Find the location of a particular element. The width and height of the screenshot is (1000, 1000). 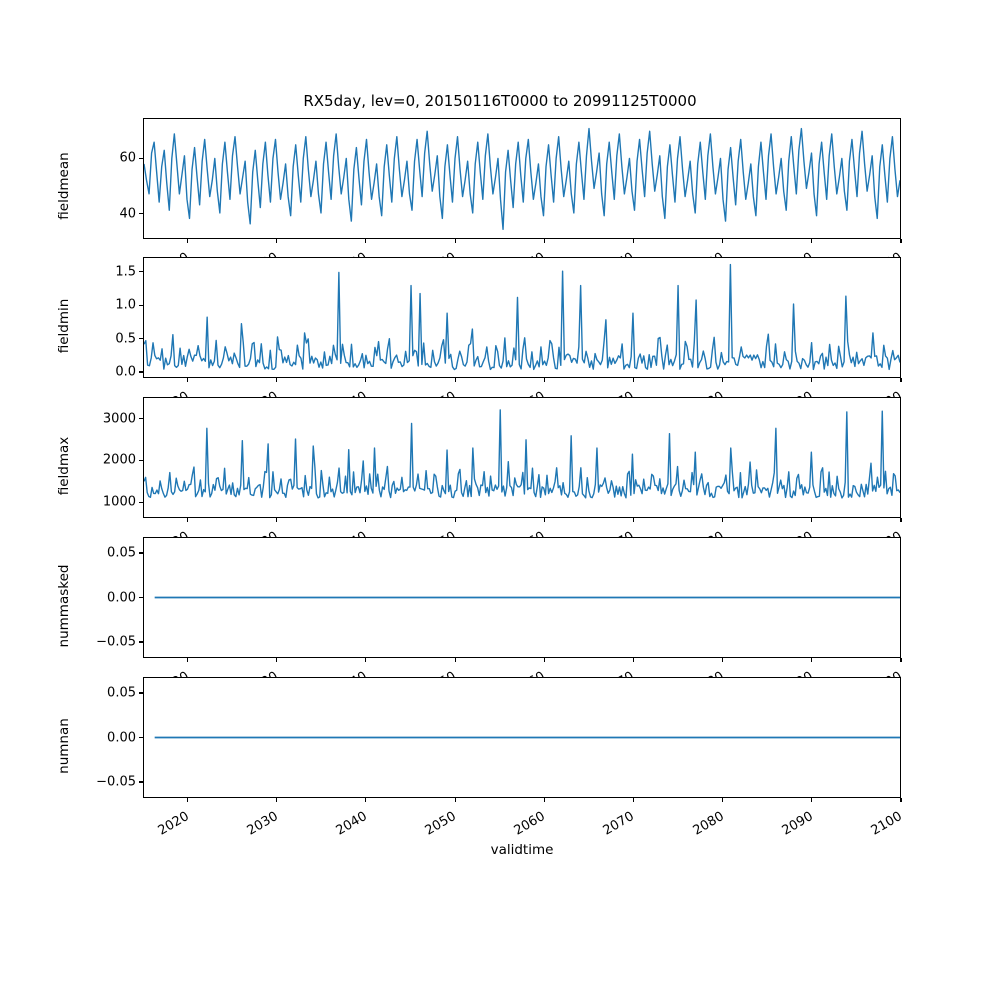

line-series-fieldmean is located at coordinates (522, 178).